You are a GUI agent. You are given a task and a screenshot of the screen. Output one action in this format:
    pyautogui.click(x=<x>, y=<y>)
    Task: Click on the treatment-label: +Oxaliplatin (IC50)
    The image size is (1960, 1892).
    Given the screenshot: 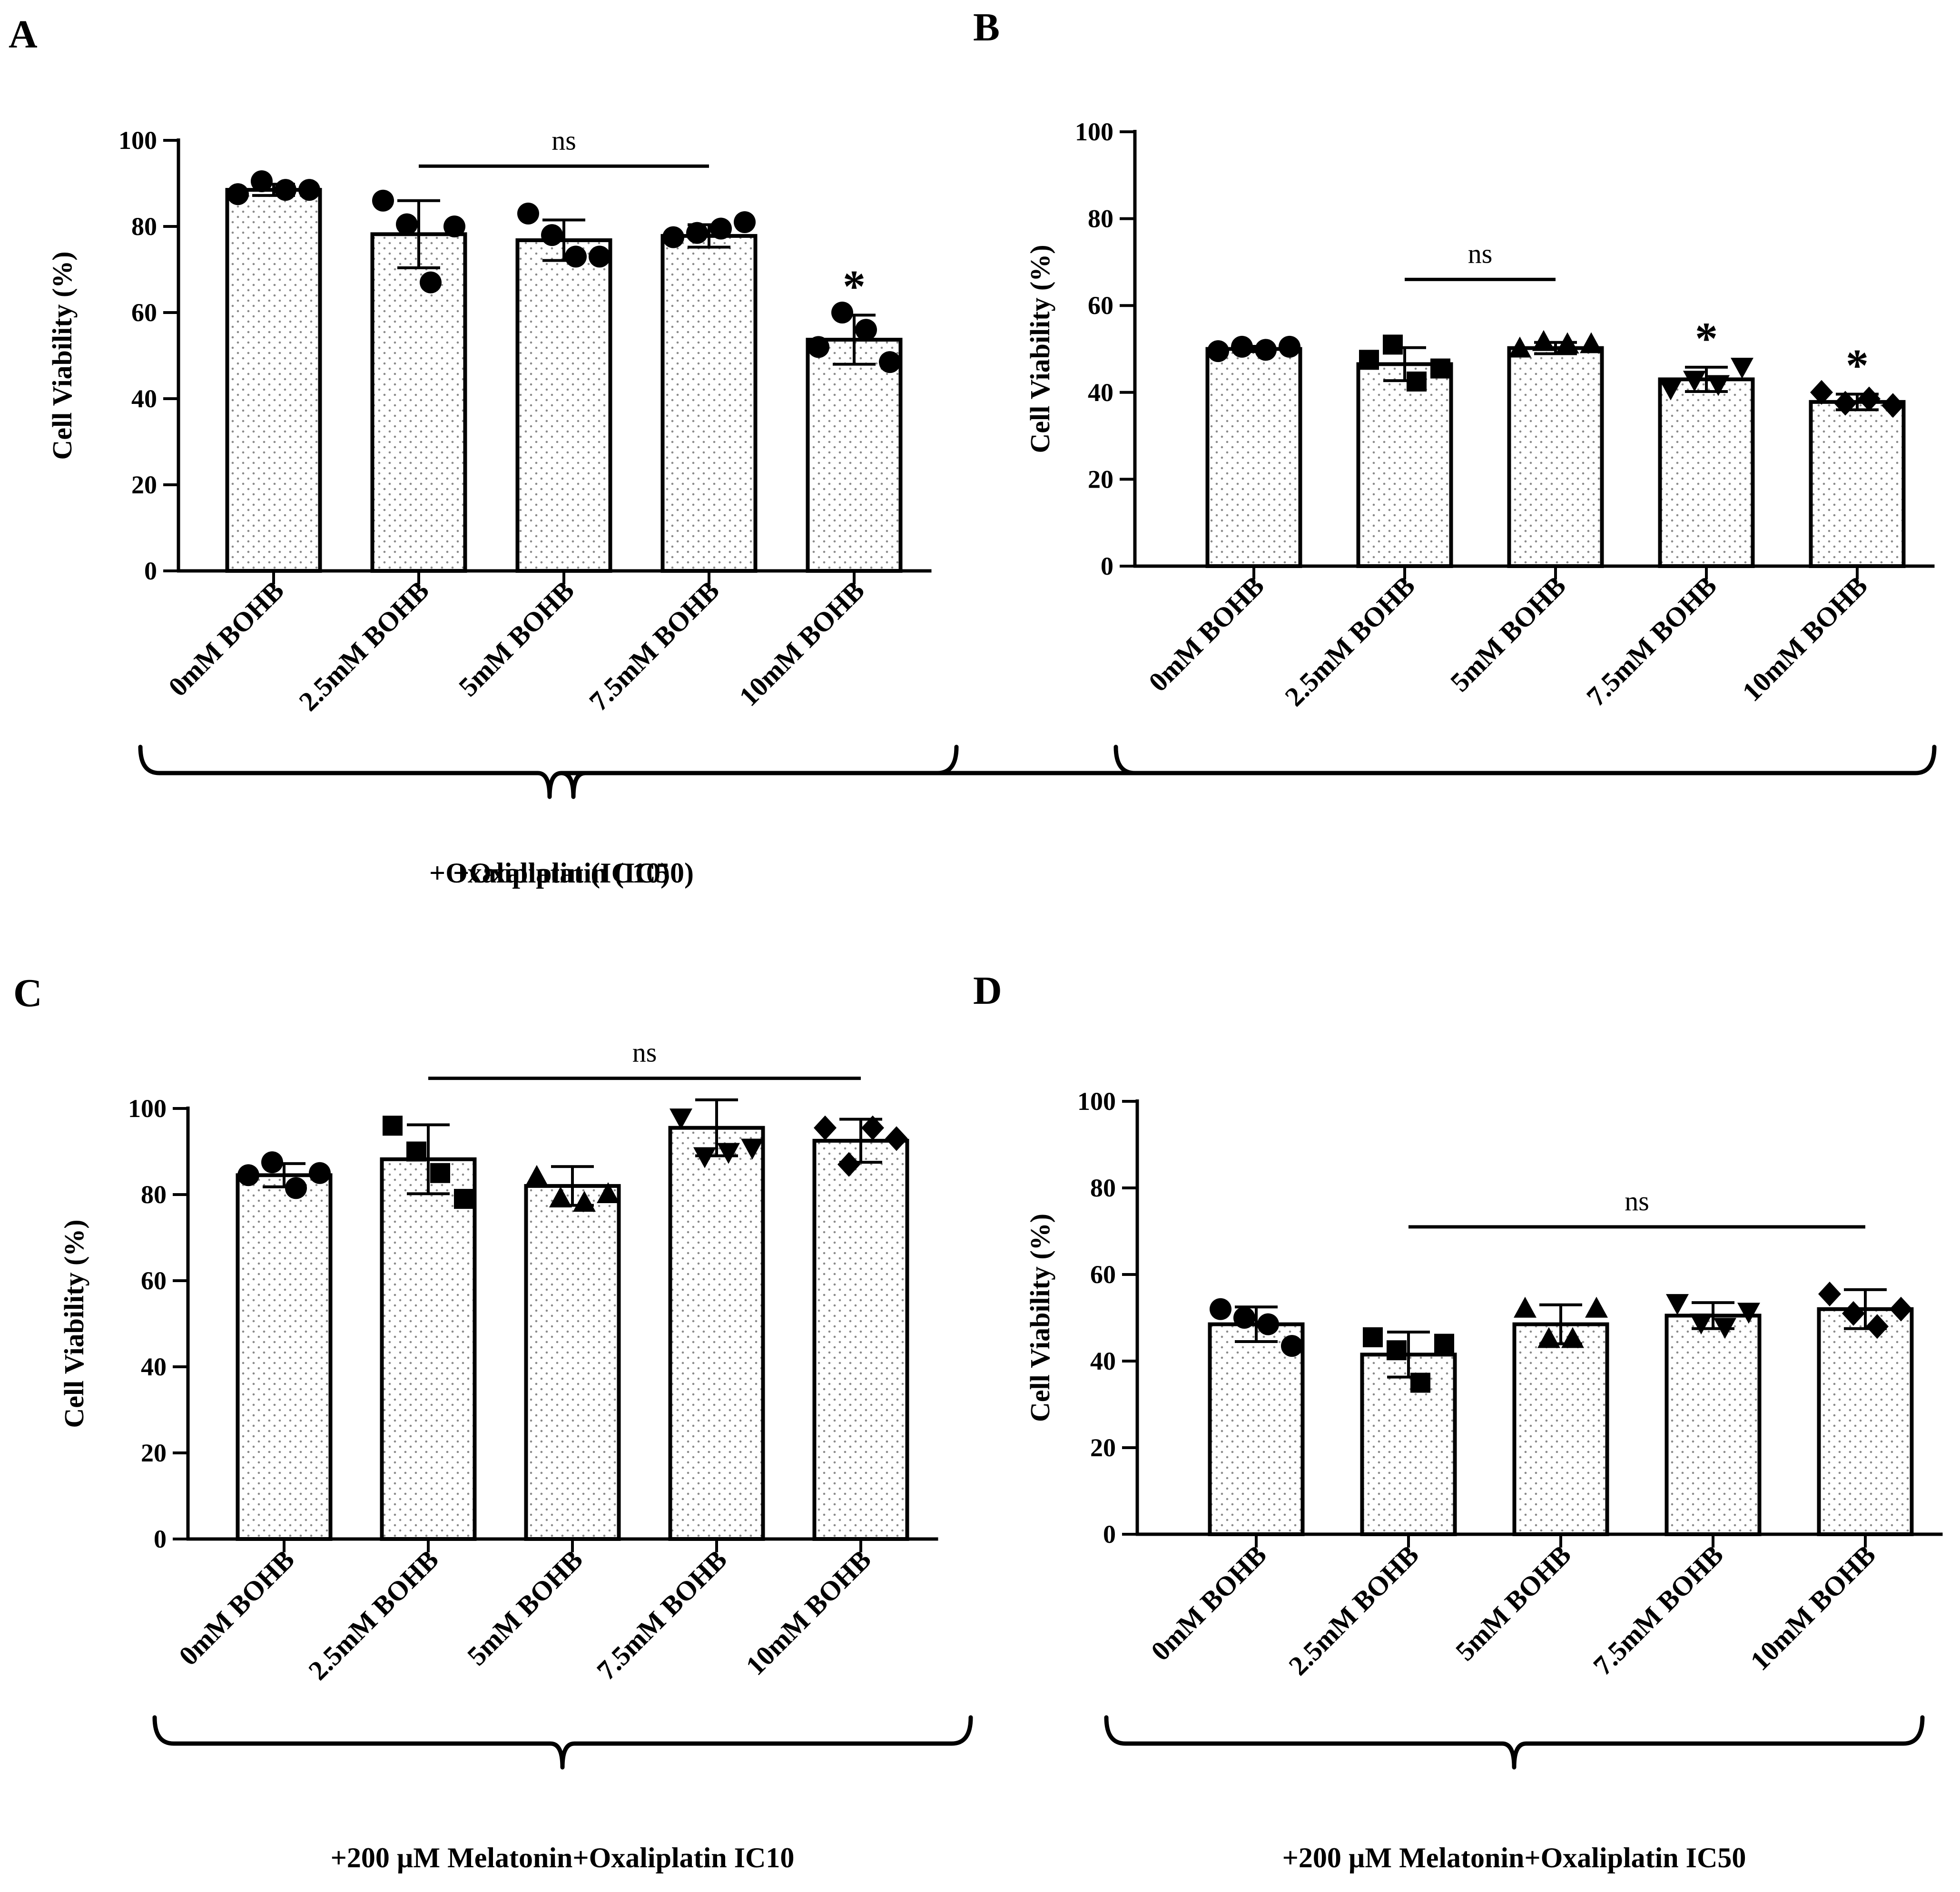 What is the action you would take?
    pyautogui.click(x=573, y=873)
    